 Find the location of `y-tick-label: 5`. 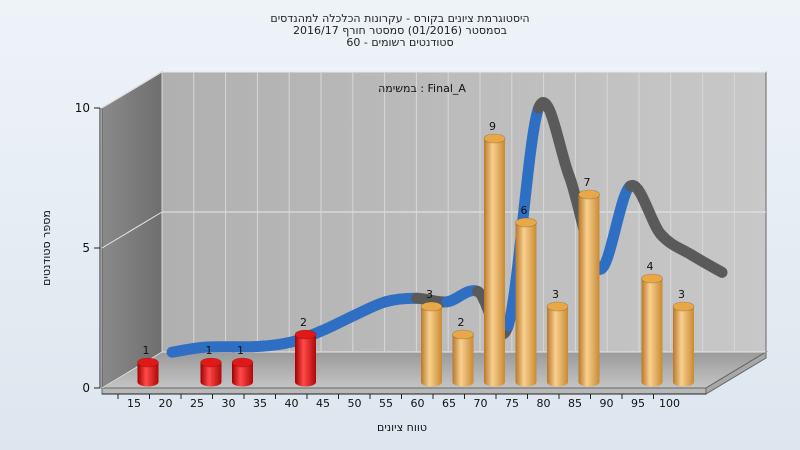

y-tick-label: 5 is located at coordinates (86, 248).